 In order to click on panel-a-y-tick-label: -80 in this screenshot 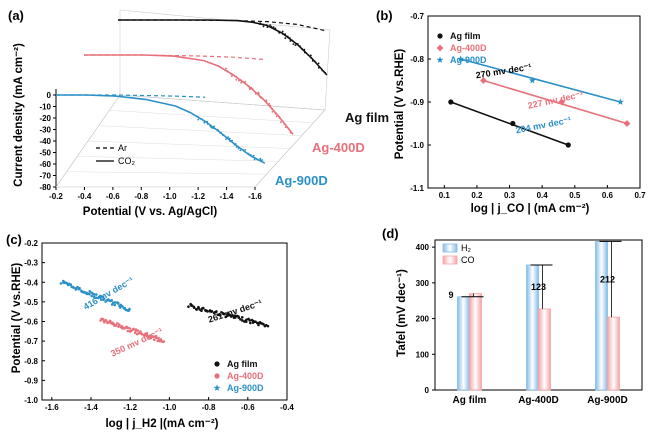, I will do `click(45, 187)`.